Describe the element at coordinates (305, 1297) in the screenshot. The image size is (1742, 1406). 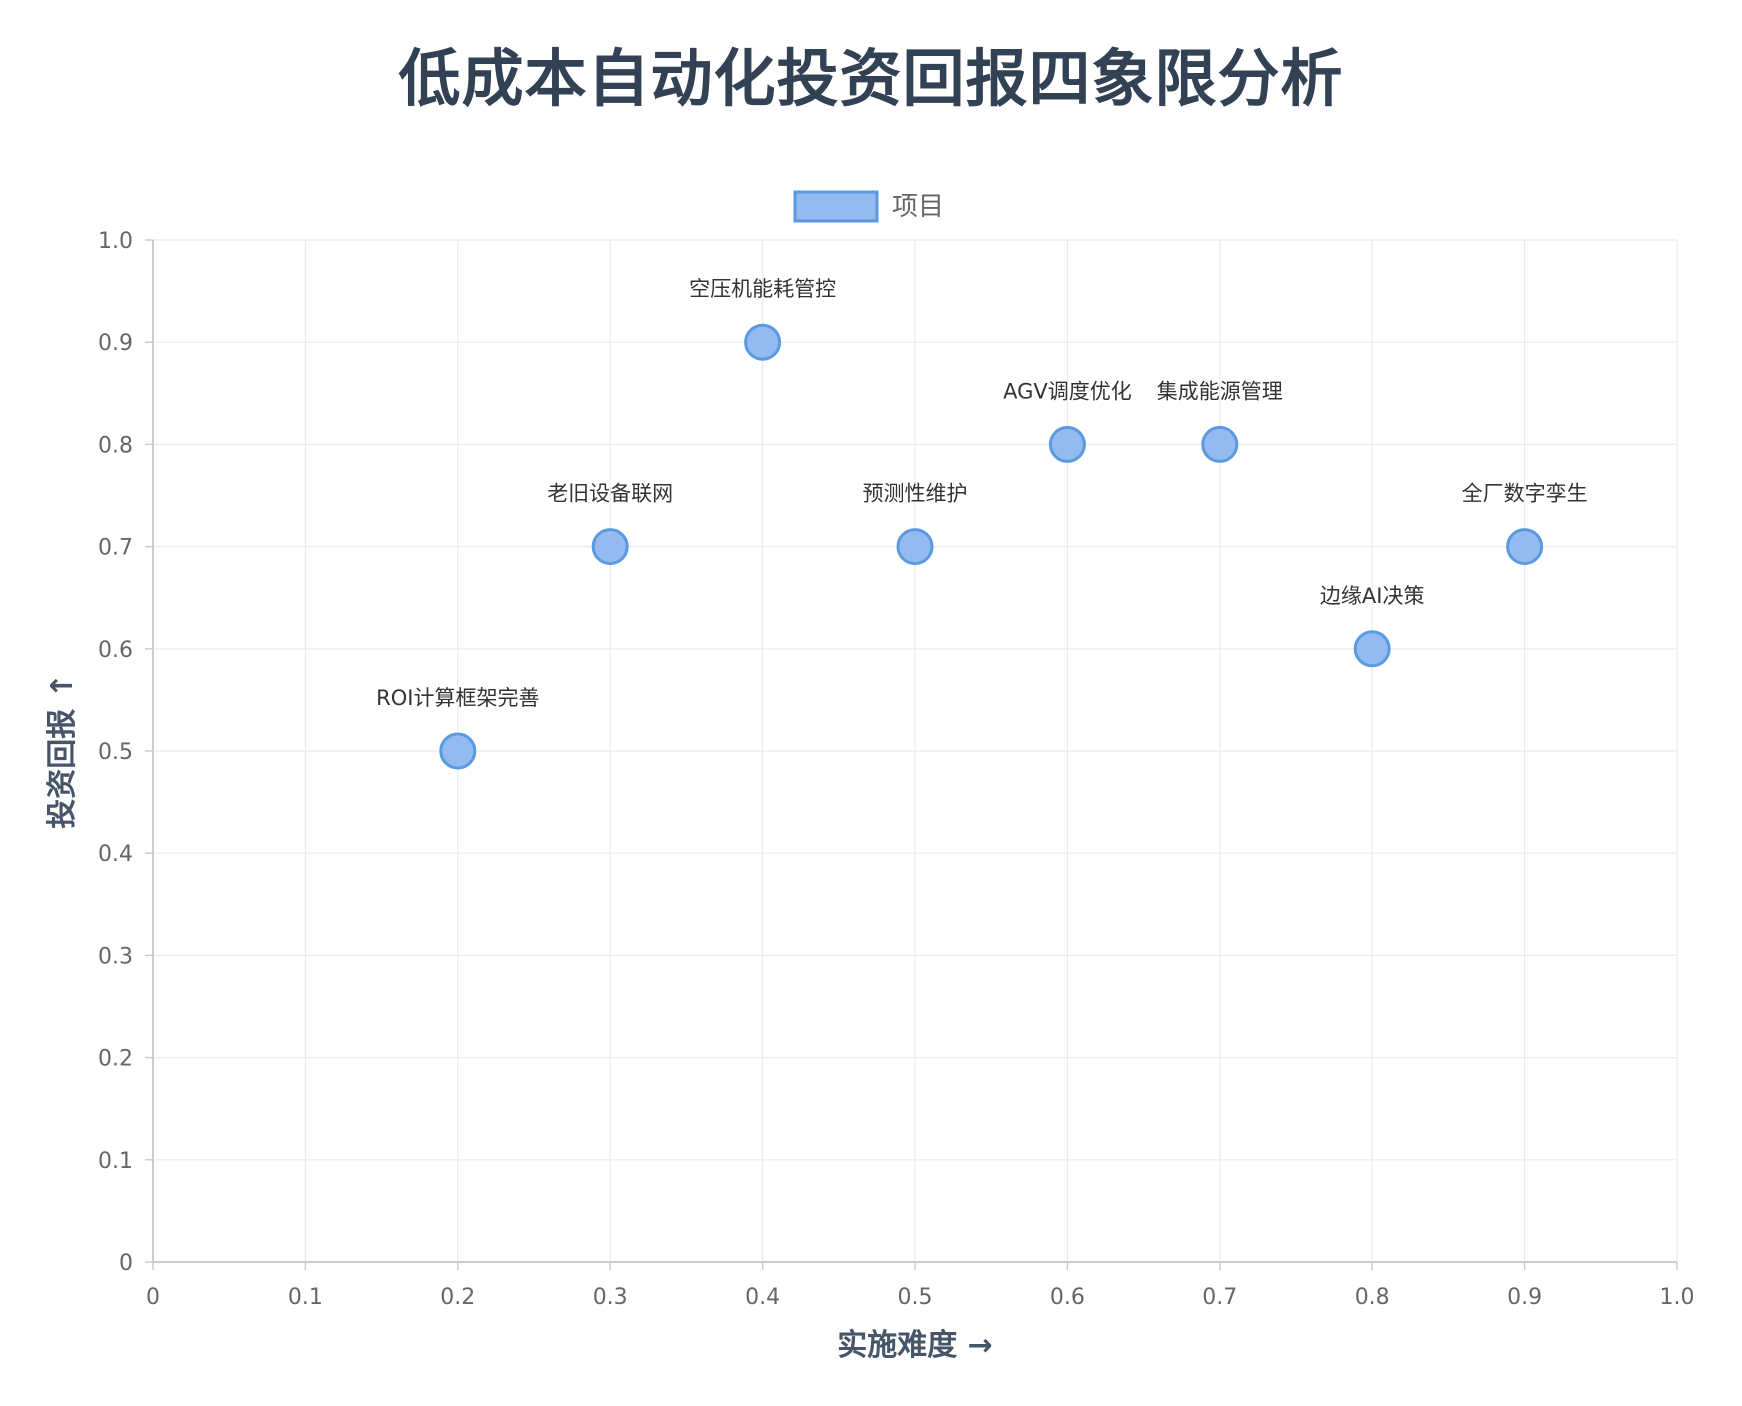
I see `x-tick-label: 0.1` at that location.